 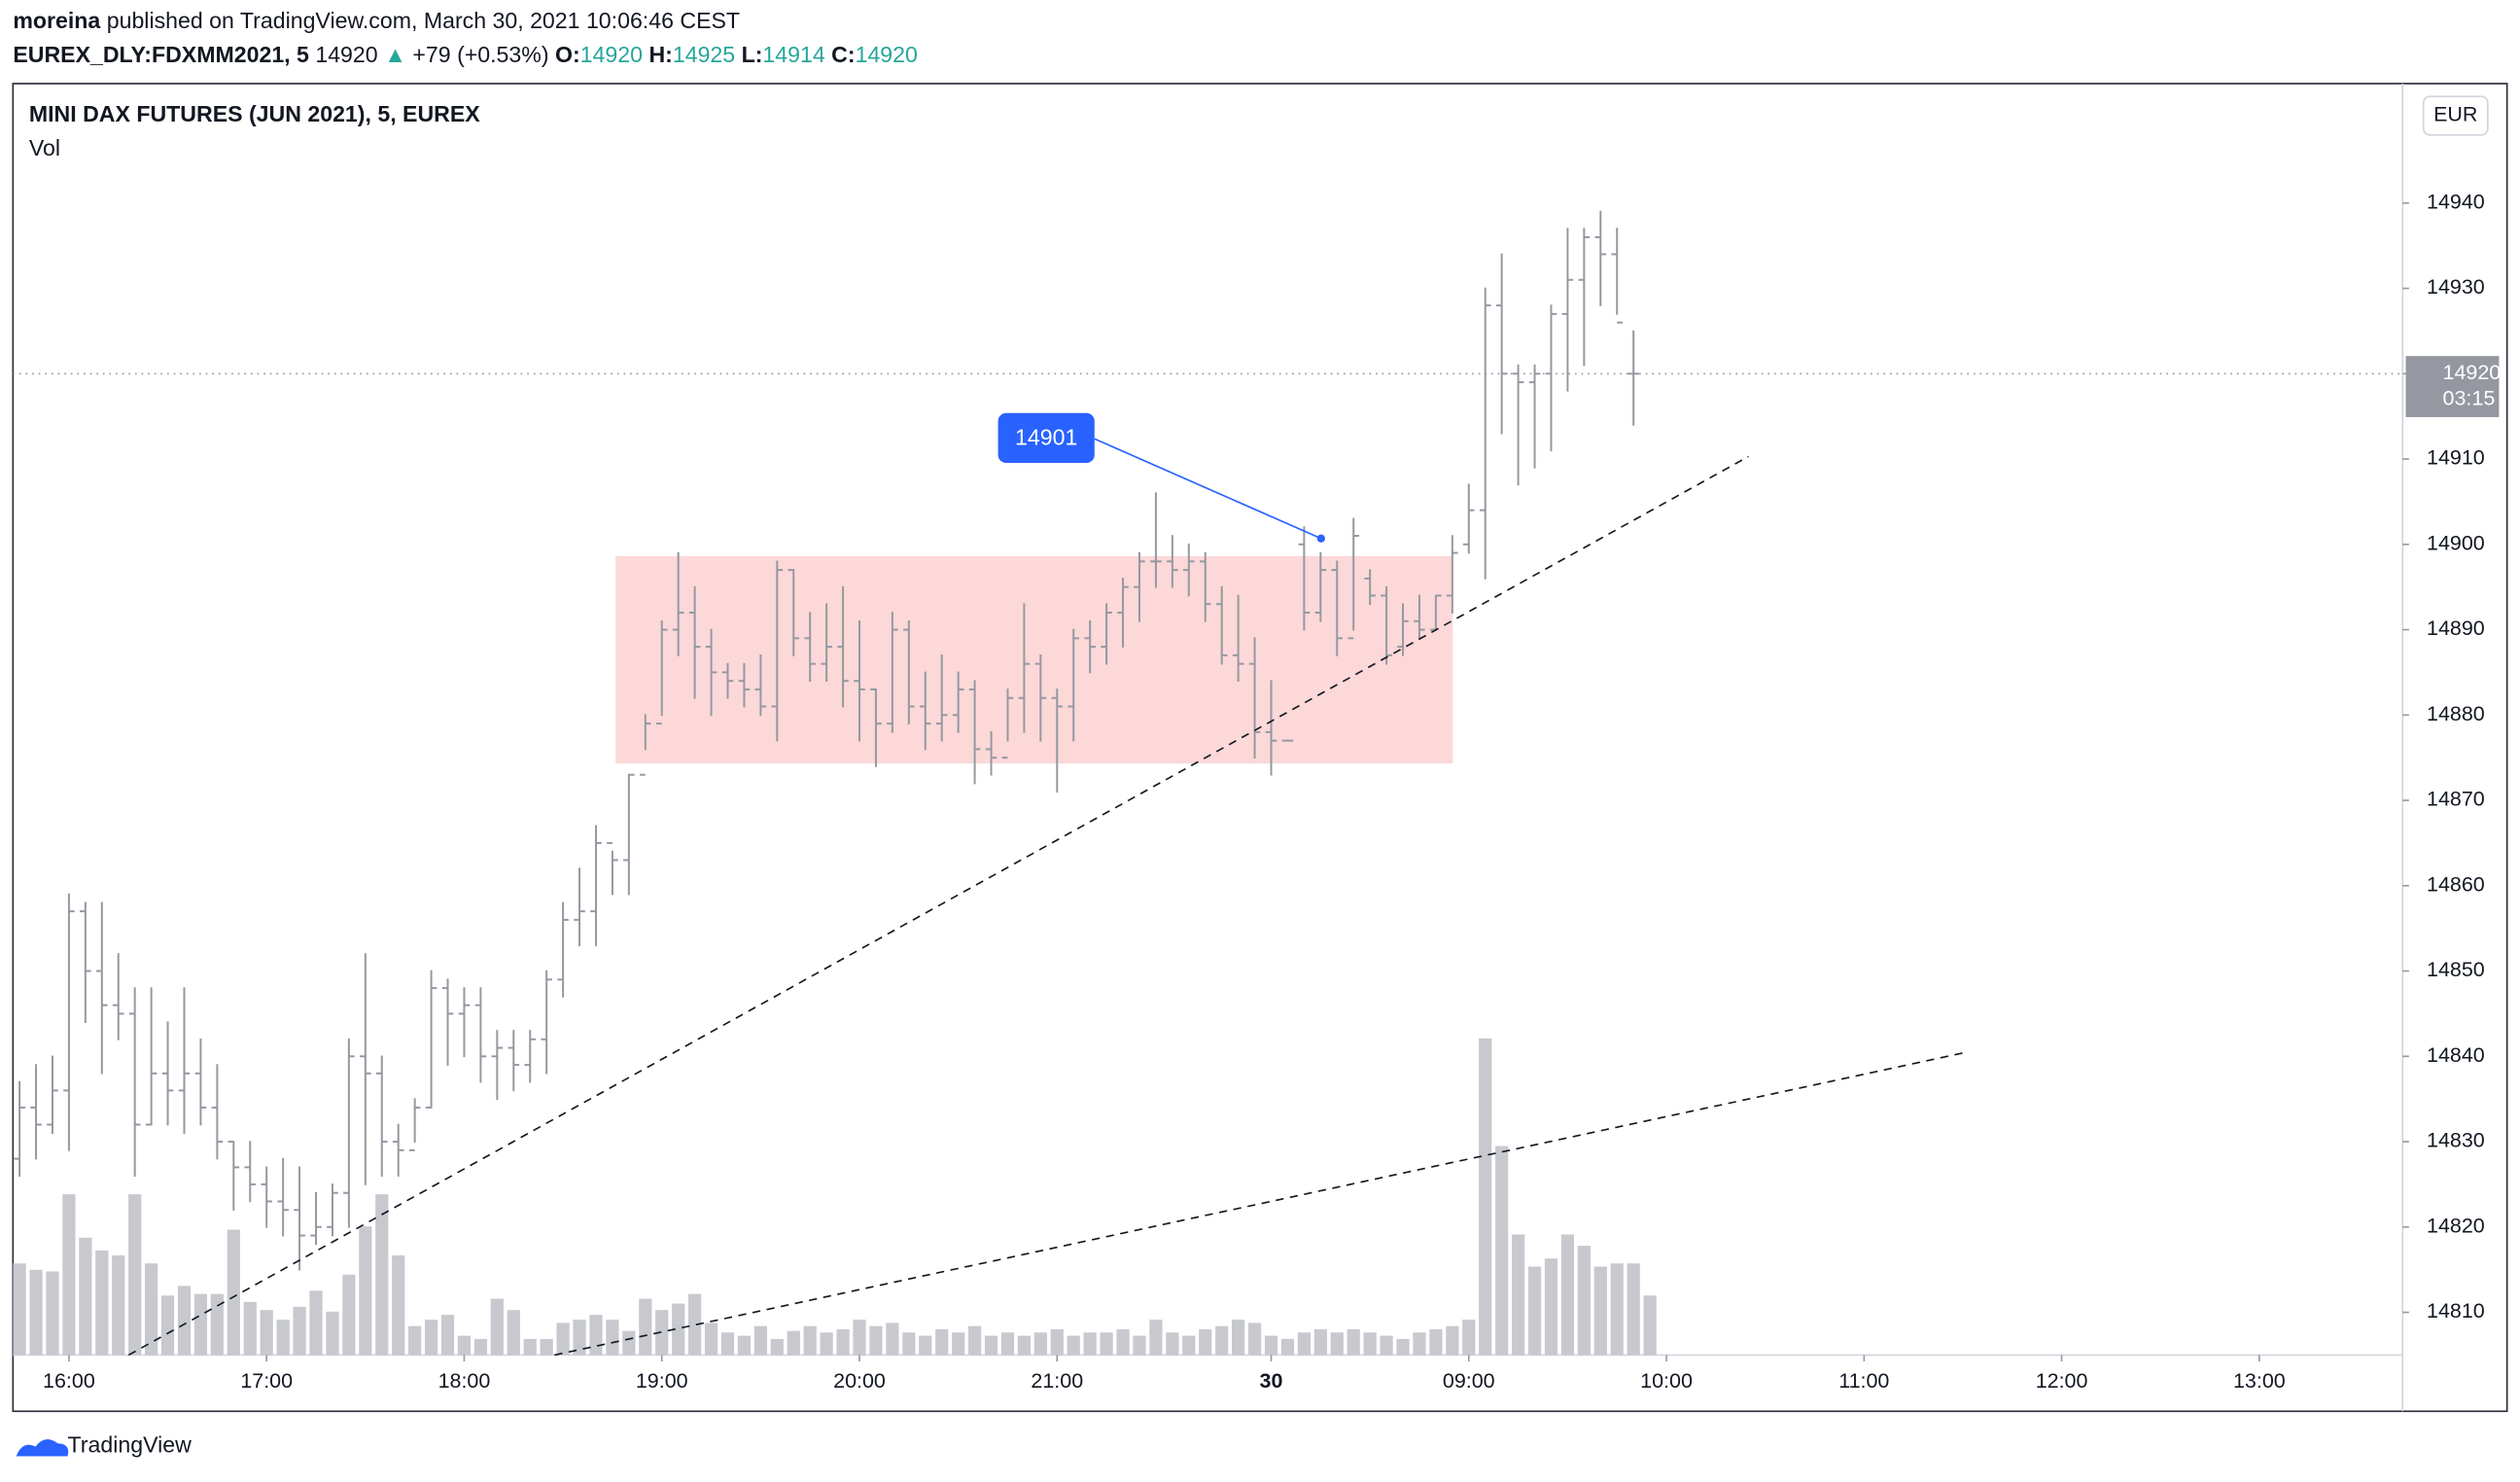 I want to click on volume-layer, so click(x=835, y=1197).